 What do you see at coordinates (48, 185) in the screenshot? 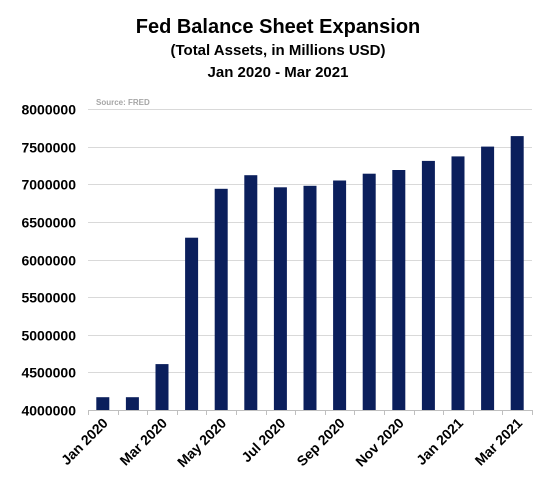
I see `y-tick-label: 7000000` at bounding box center [48, 185].